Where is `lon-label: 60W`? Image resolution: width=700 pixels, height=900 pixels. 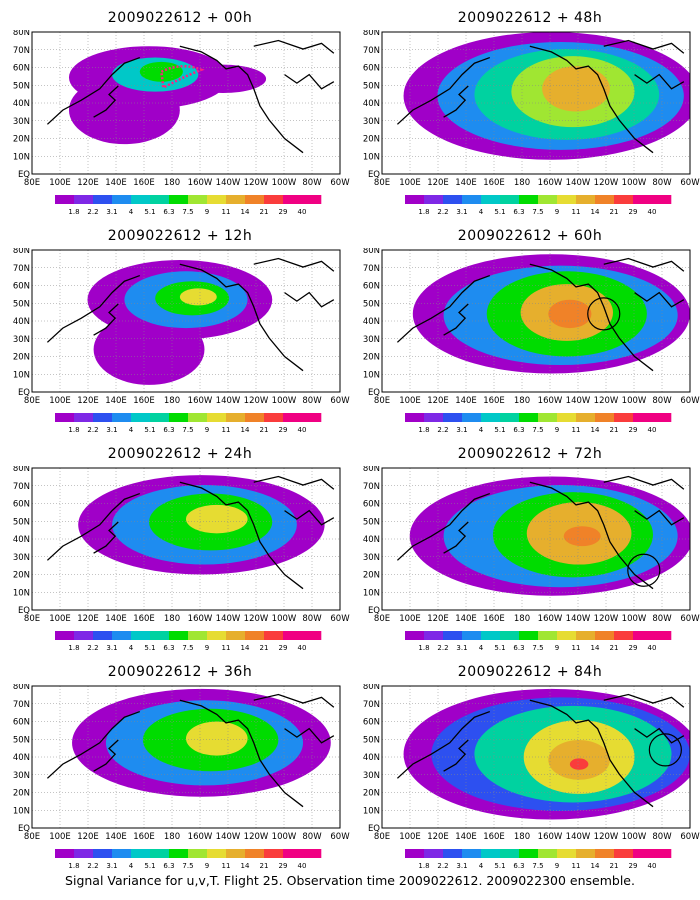
lon-label: 60W is located at coordinates (690, 183).